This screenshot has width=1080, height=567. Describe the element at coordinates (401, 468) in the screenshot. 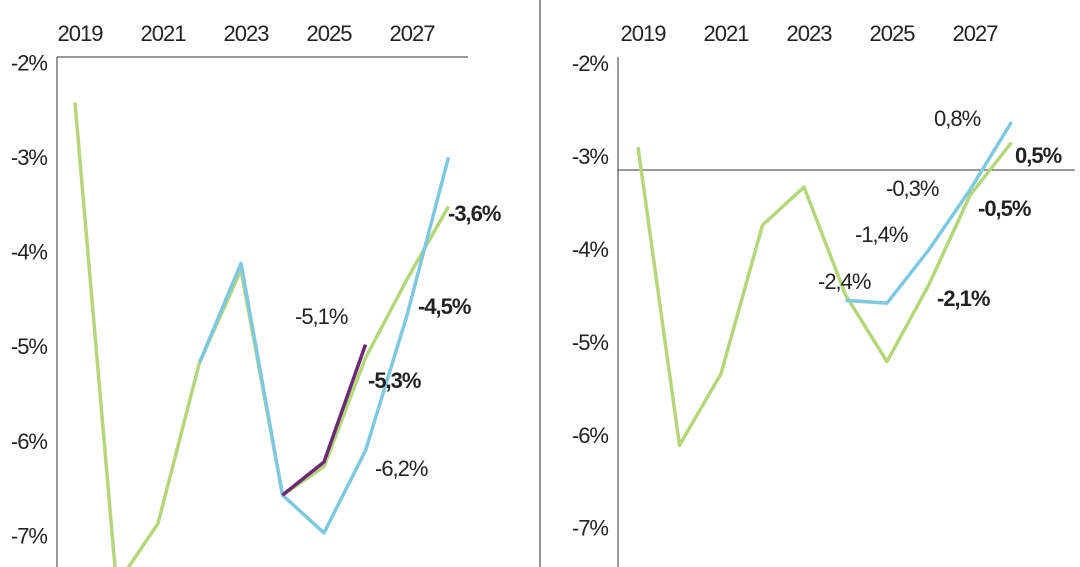

I see `annotation: -6,2%` at that location.